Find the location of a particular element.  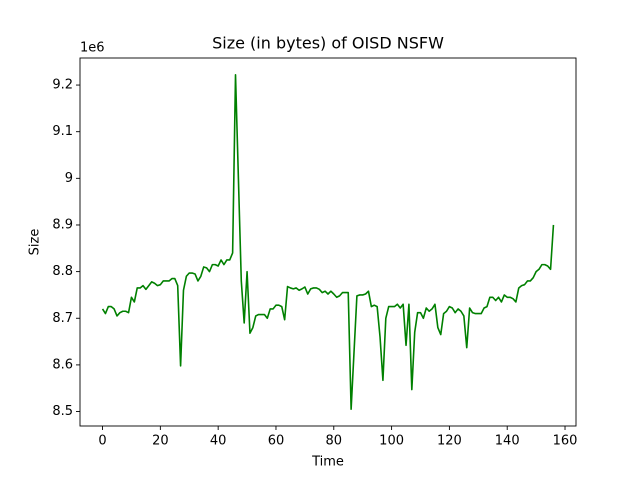

y-tick-label: 8.9 is located at coordinates (62, 224).